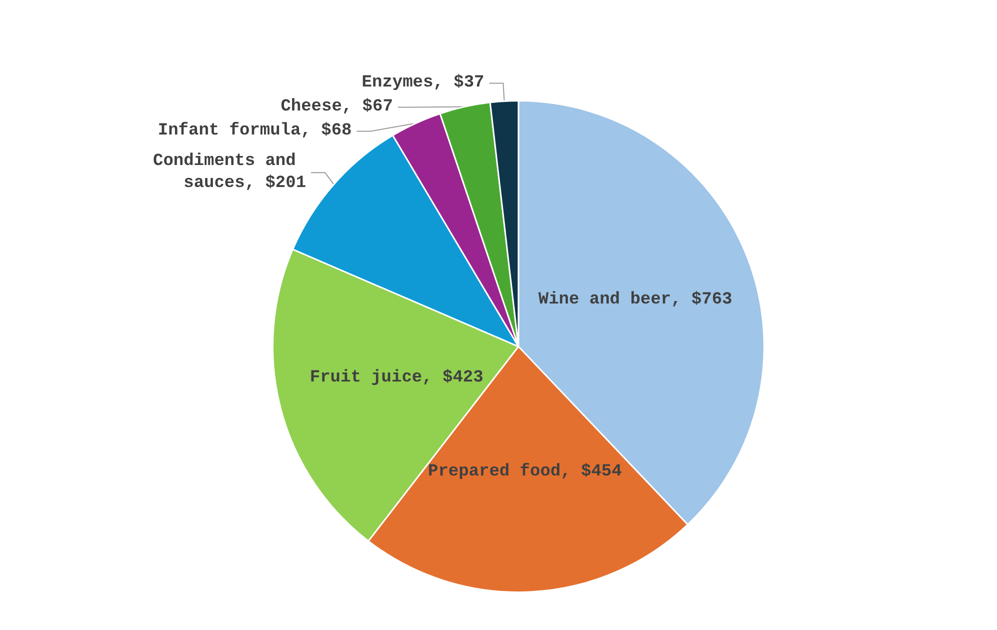  I want to click on slice-label: Enzymes, $37, so click(423, 83).